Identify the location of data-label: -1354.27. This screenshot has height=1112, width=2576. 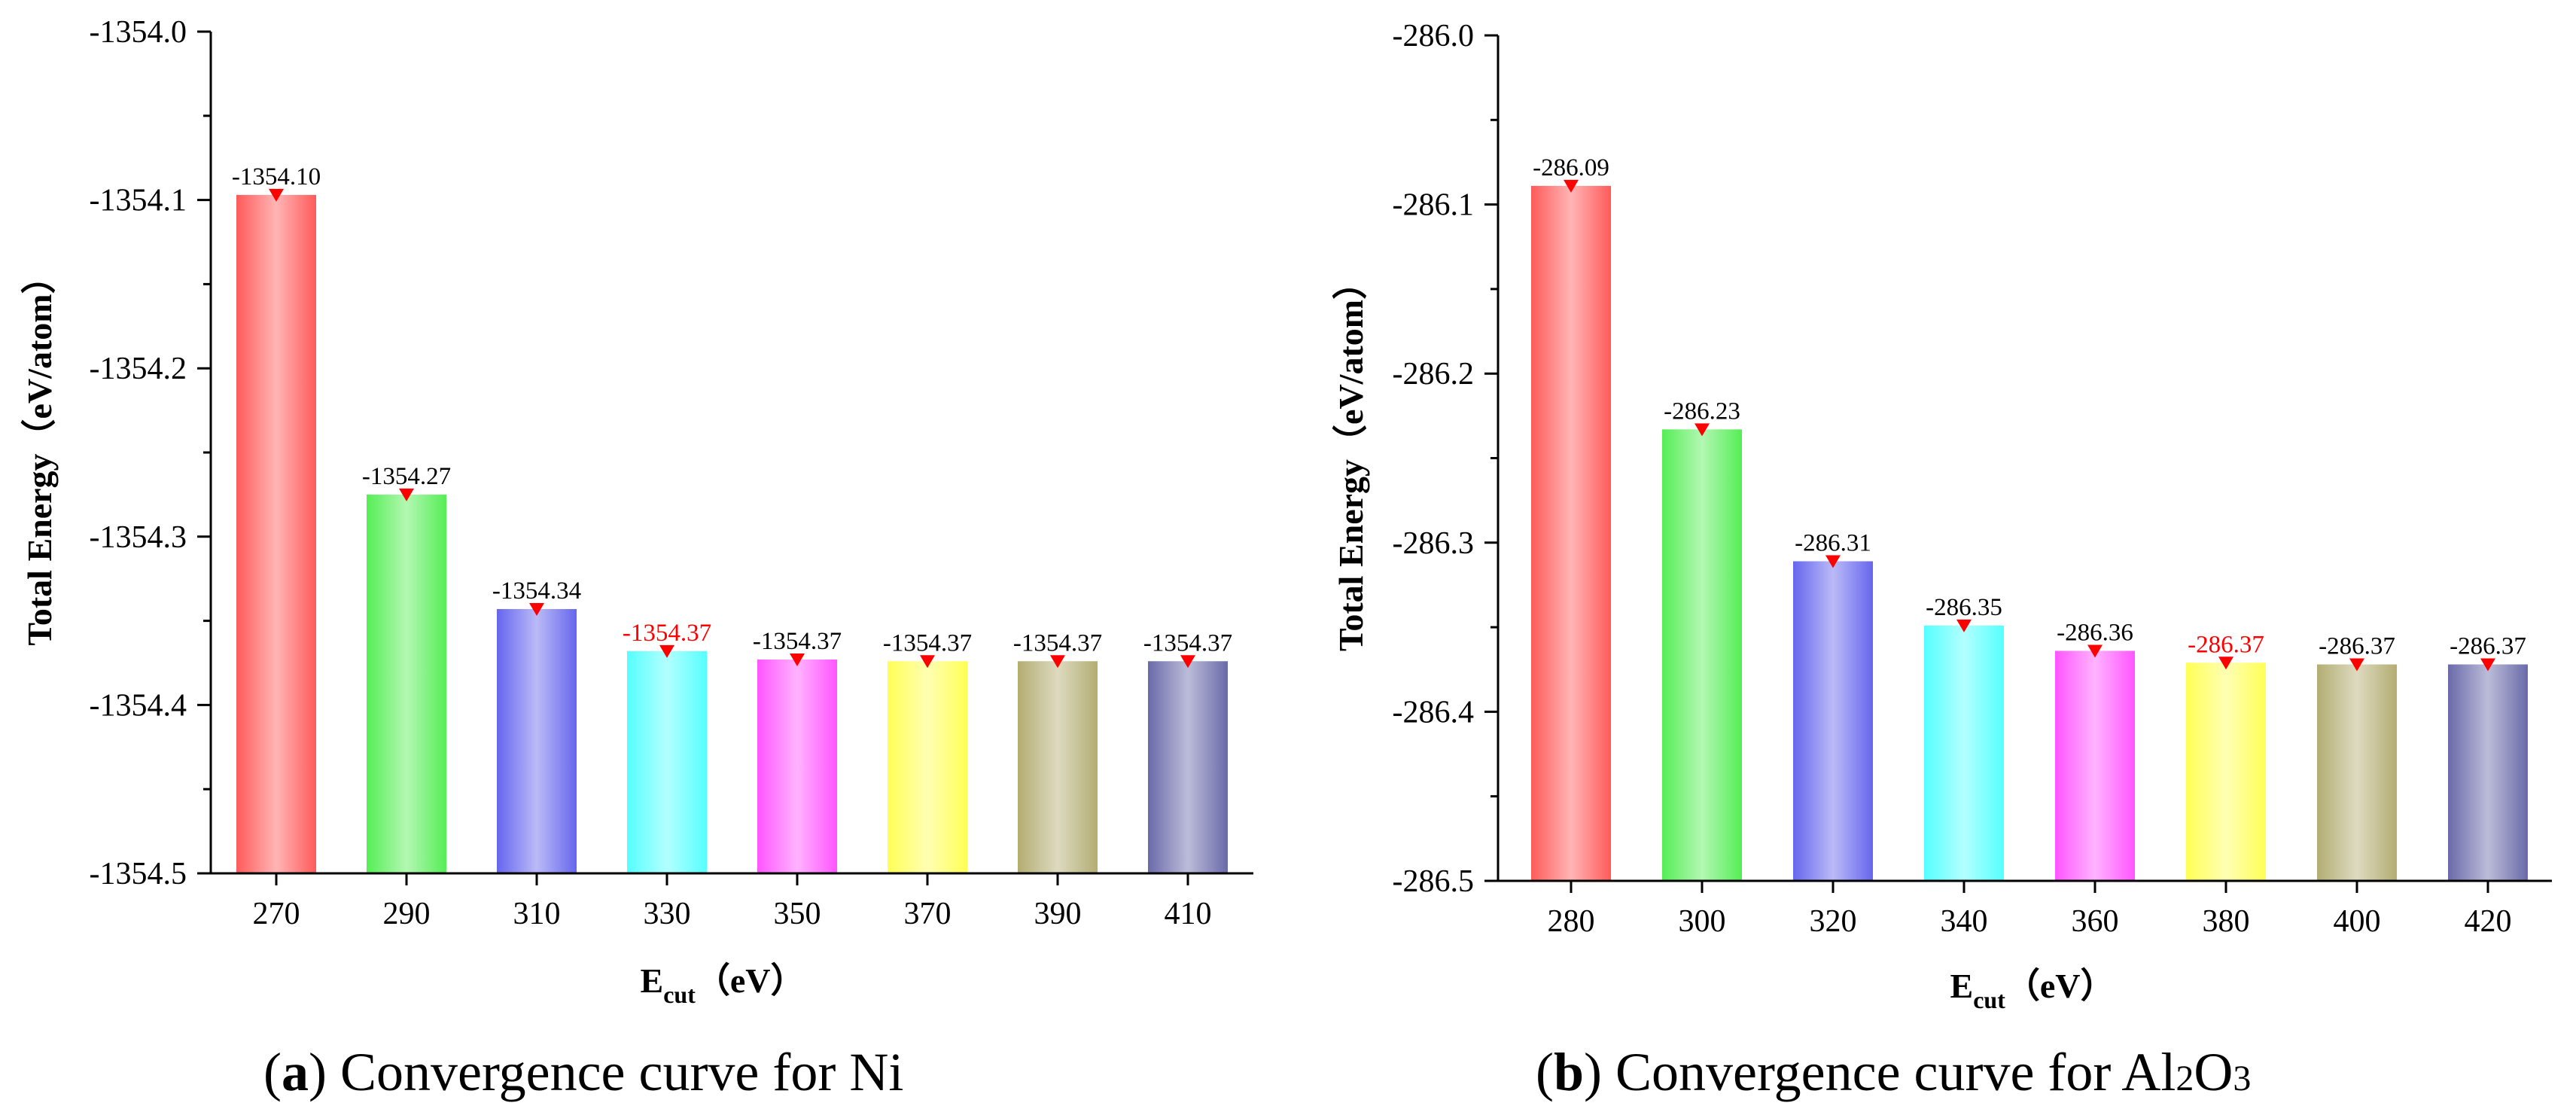
(406, 476).